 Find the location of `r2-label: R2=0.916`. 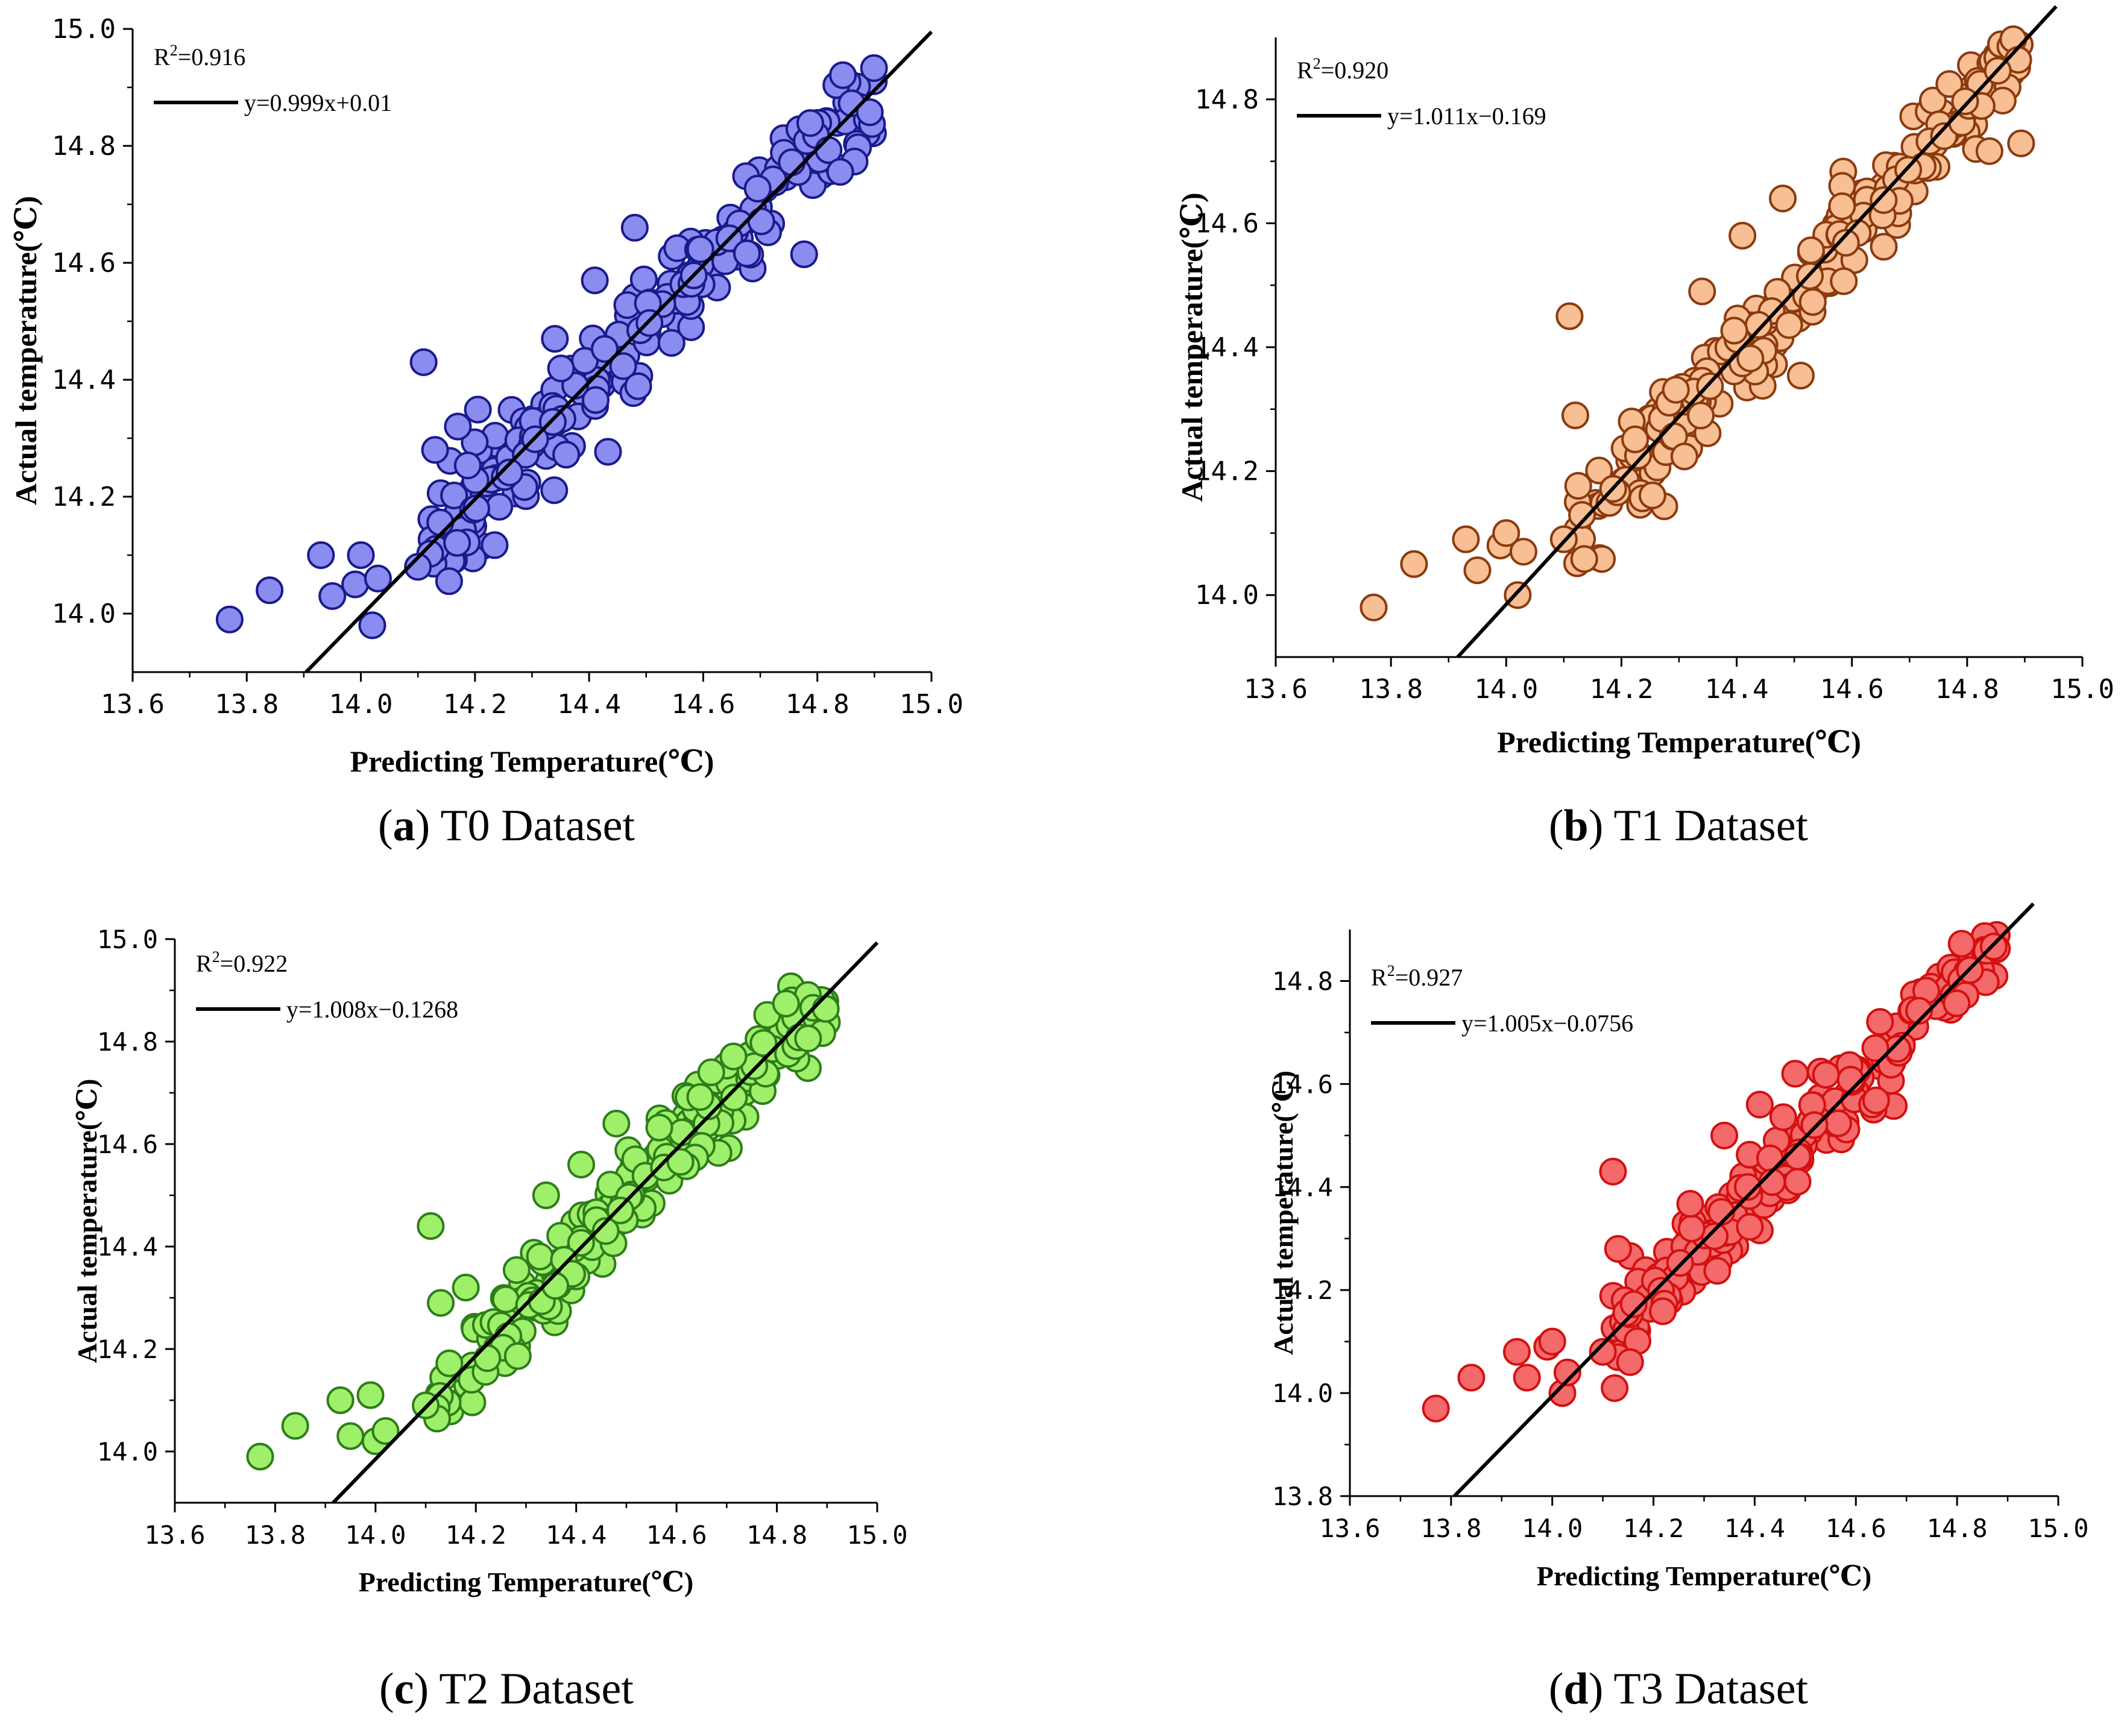

r2-label: R2=0.916 is located at coordinates (200, 56).